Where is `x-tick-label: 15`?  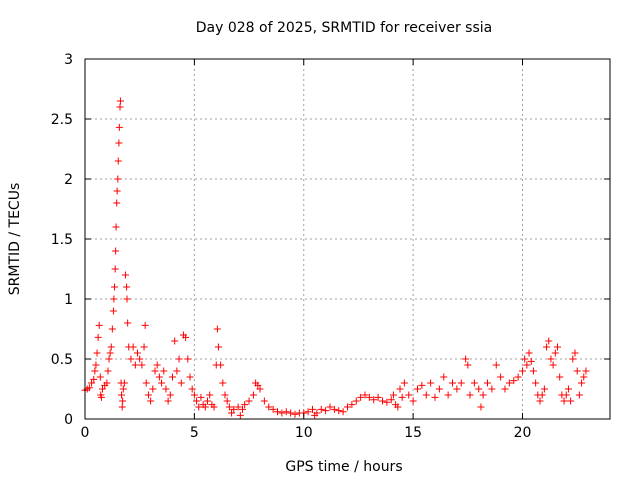 x-tick-label: 15 is located at coordinates (413, 433).